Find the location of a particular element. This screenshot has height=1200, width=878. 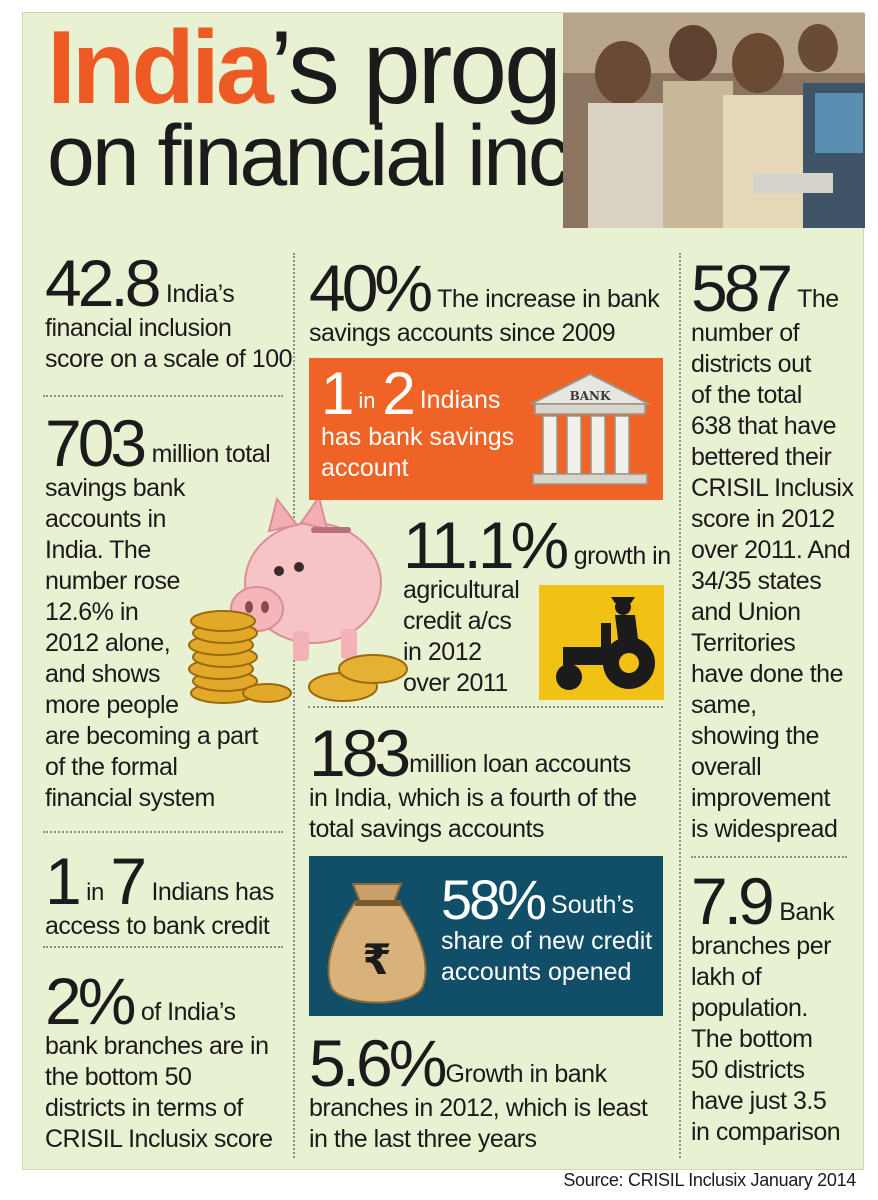

stat-bottom-line-1: bank branches are in is located at coordinates (157, 1046).